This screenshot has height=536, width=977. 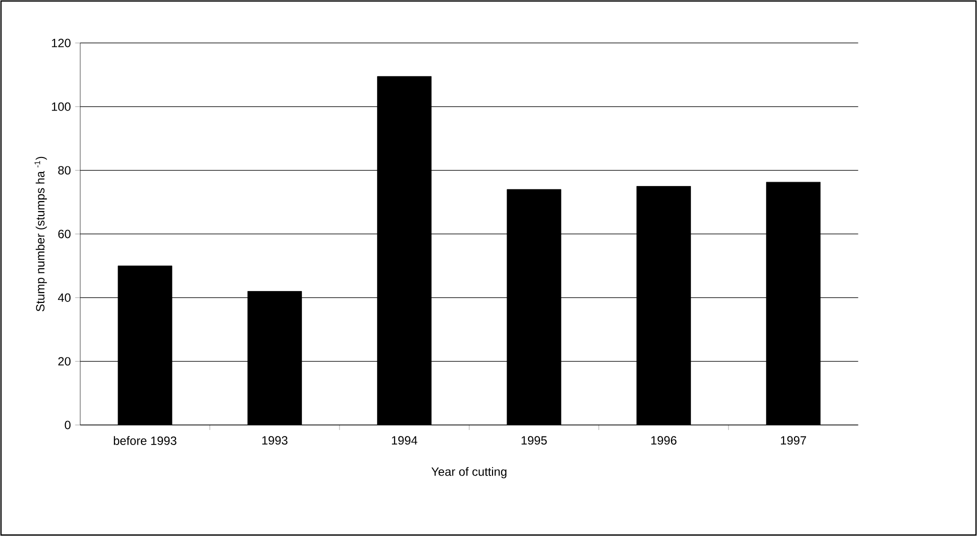 I want to click on y-tick-label: 120, so click(x=61, y=43).